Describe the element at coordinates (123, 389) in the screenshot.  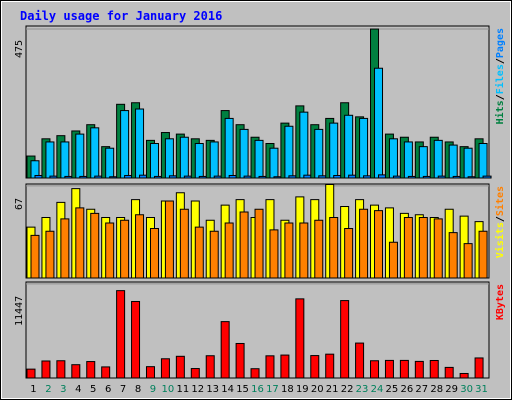
I see `x-tick-label: 7` at that location.